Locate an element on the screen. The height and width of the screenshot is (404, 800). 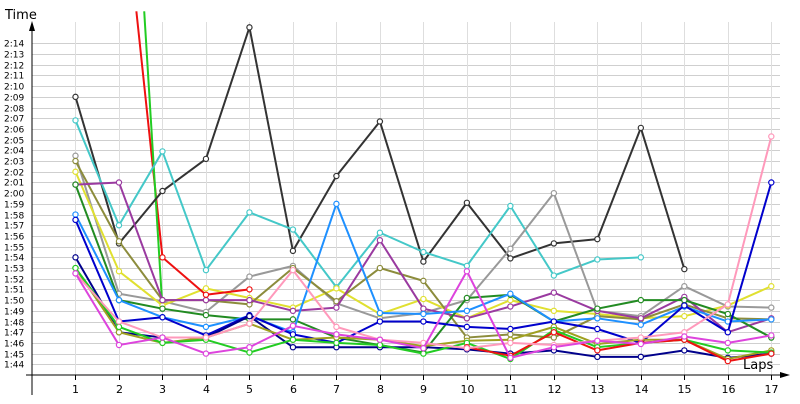
y-tick-label: 1:52 is located at coordinates (14, 281).